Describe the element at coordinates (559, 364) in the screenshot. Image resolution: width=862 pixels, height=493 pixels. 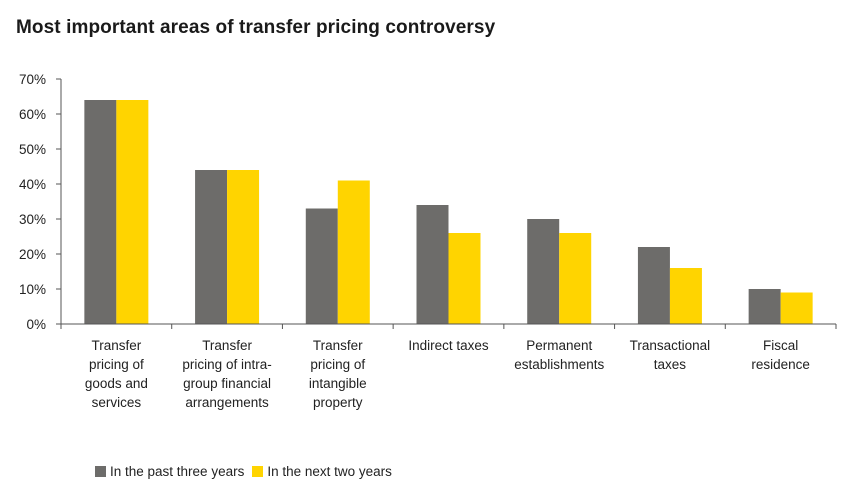
I see `x-category-label-line: establishments` at that location.